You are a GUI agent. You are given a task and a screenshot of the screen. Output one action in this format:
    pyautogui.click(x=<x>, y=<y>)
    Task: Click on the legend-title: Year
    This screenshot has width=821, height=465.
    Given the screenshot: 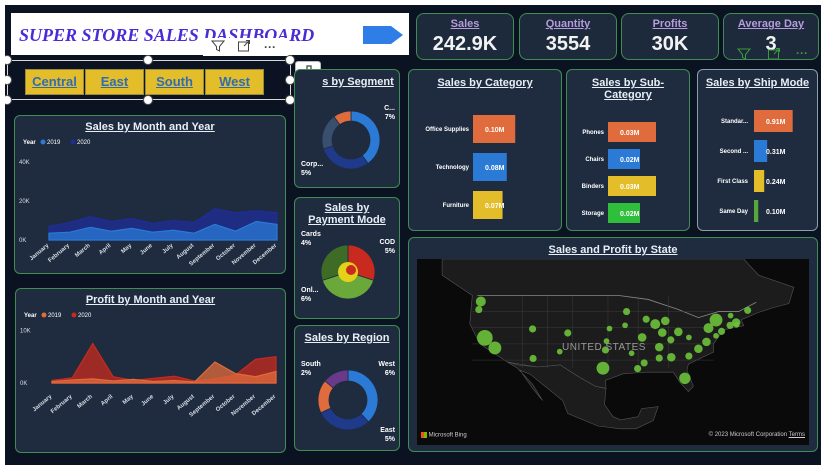 What is the action you would take?
    pyautogui.click(x=29, y=143)
    